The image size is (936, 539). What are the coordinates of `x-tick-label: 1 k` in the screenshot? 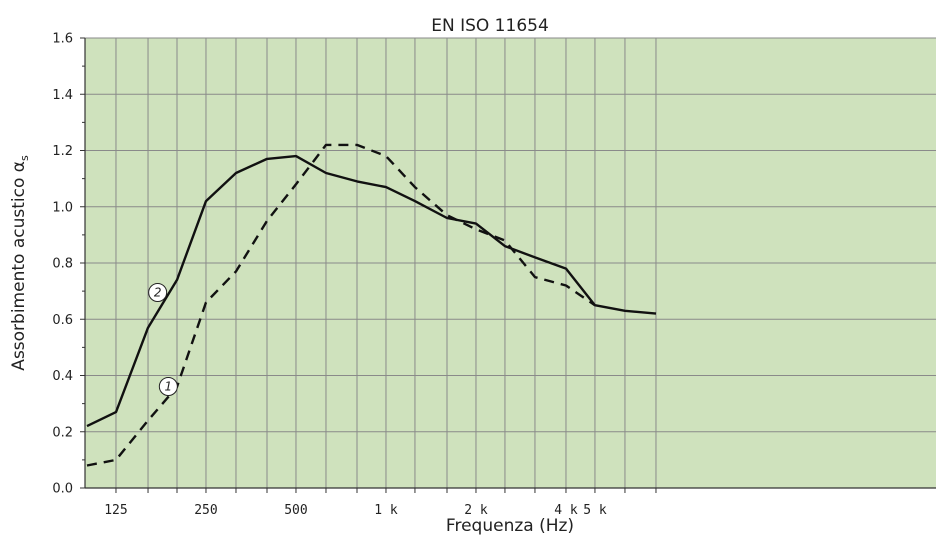 It's located at (386, 510).